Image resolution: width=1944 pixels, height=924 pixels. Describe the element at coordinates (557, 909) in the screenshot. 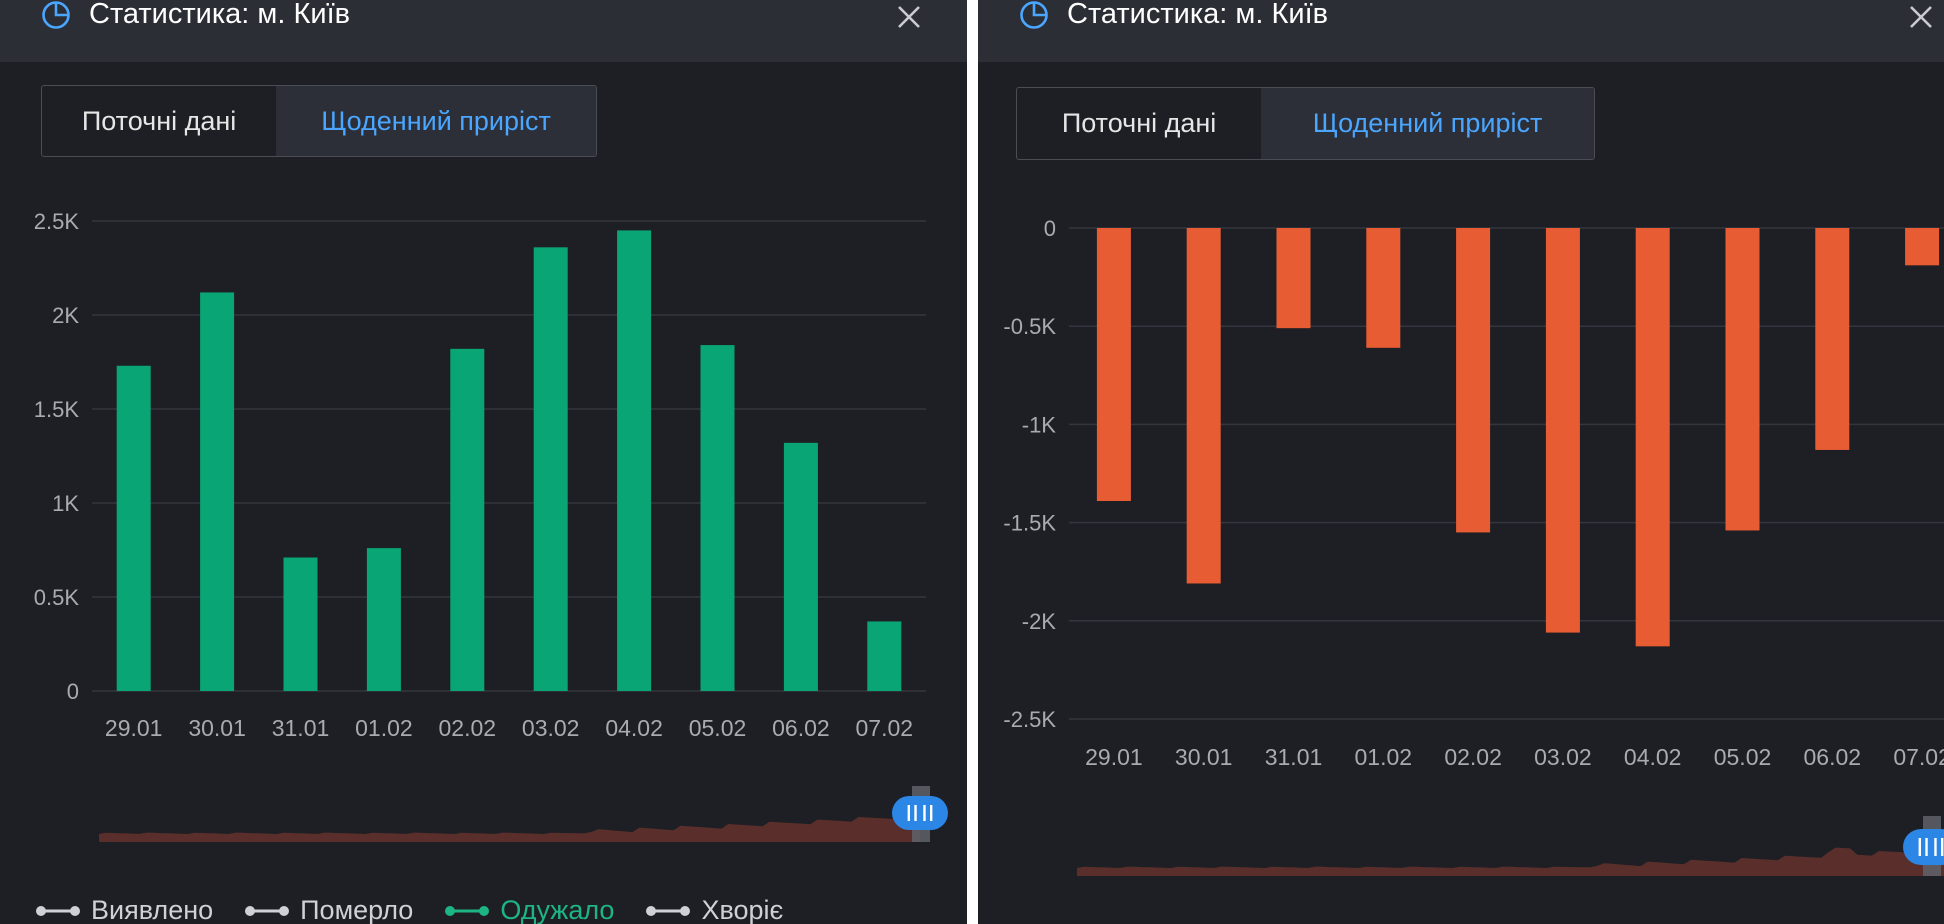

I see `legend-label: Одужало` at that location.